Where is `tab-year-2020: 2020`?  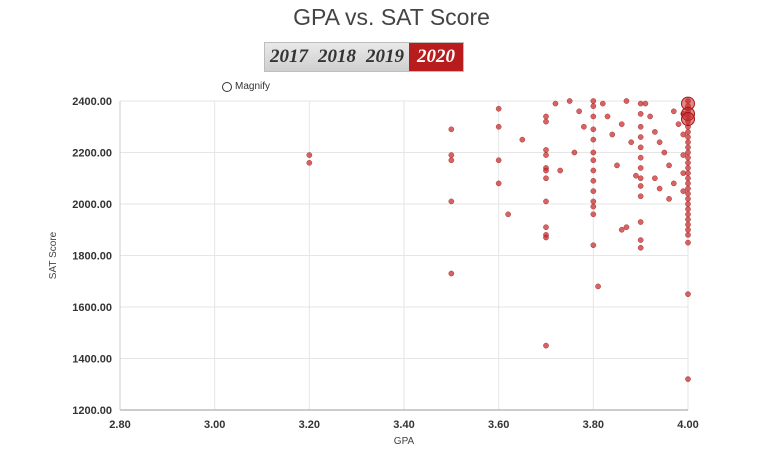
tab-year-2020: 2020 is located at coordinates (436, 57).